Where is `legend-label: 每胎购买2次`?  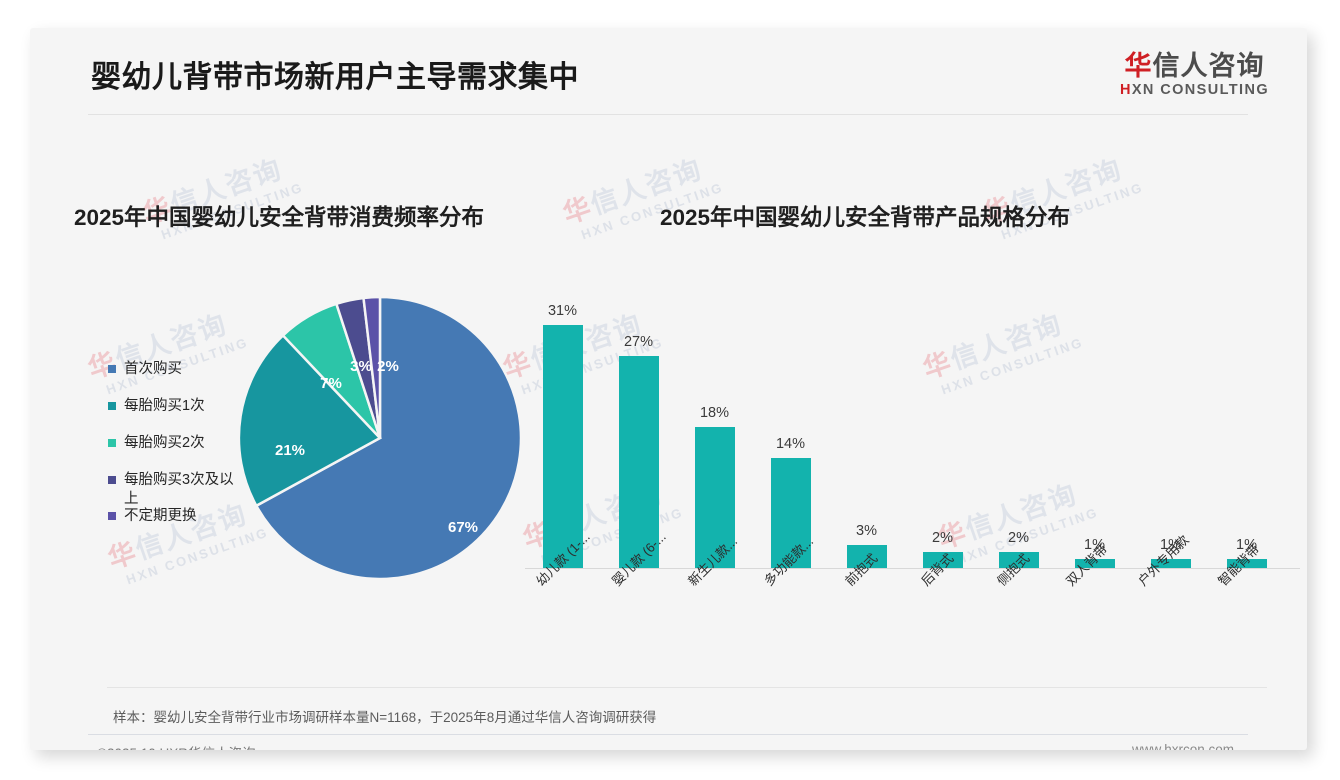
legend-label: 每胎购买2次 is located at coordinates (164, 443).